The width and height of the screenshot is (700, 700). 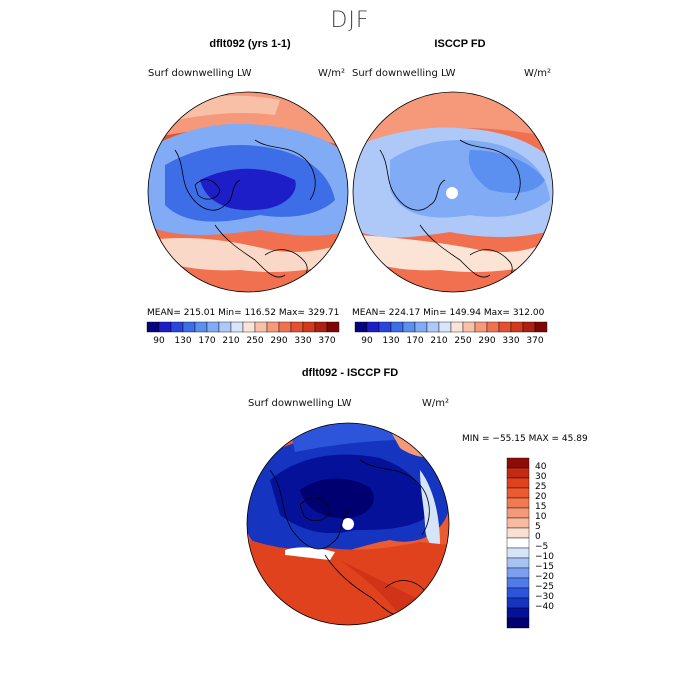 I want to click on colorbar-model, so click(x=243, y=327).